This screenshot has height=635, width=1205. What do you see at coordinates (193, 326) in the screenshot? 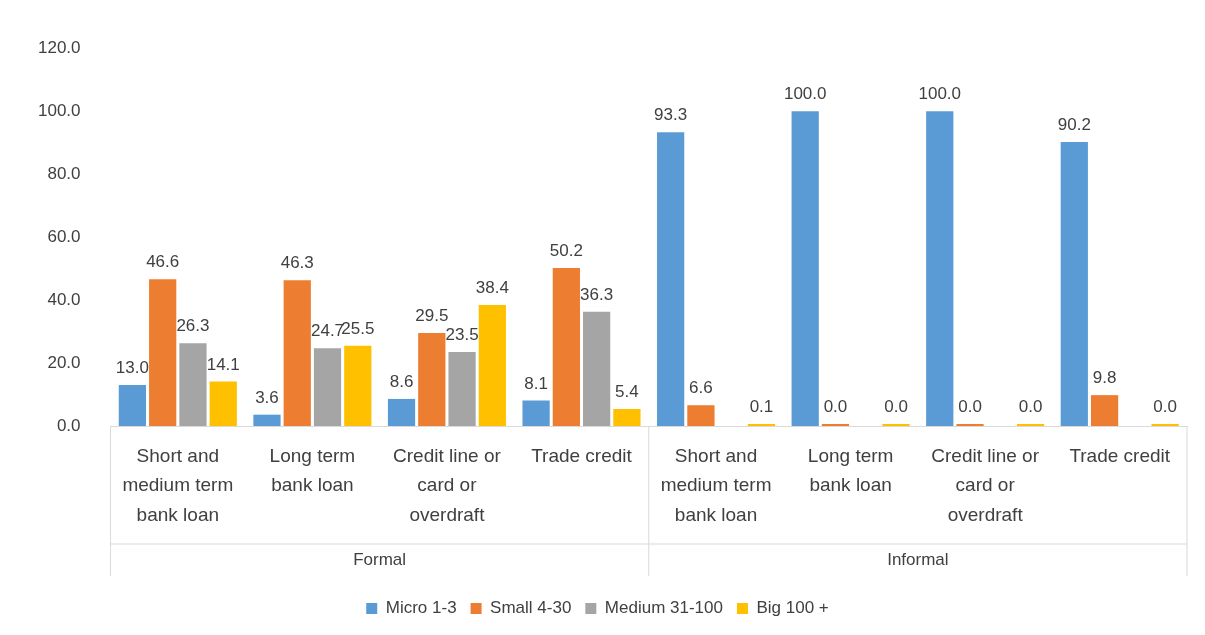
I see `data-label: 26.3` at bounding box center [193, 326].